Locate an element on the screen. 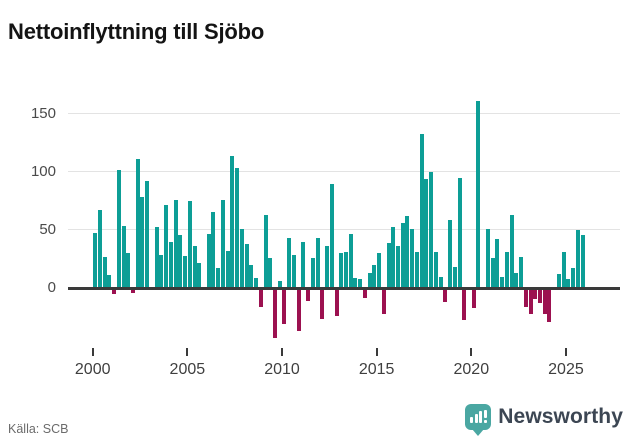  bar-2008-Q3 is located at coordinates (256, 282).